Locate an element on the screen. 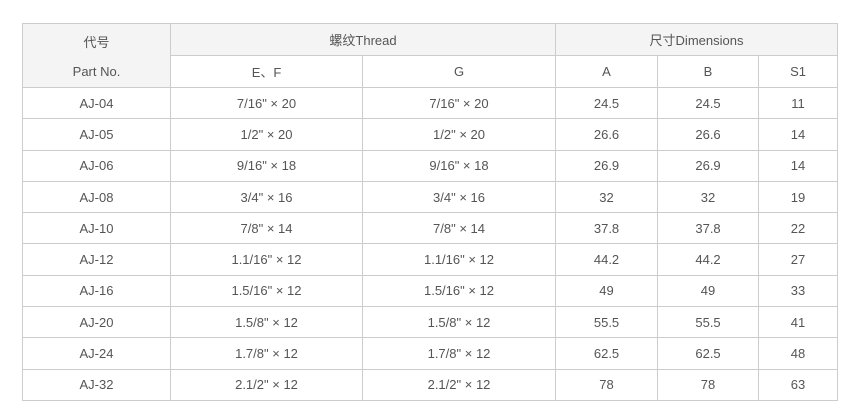 The height and width of the screenshot is (414, 860). header-group-row: 代号 Part No. 螺纹Thread 尺寸Dimensions is located at coordinates (430, 55).